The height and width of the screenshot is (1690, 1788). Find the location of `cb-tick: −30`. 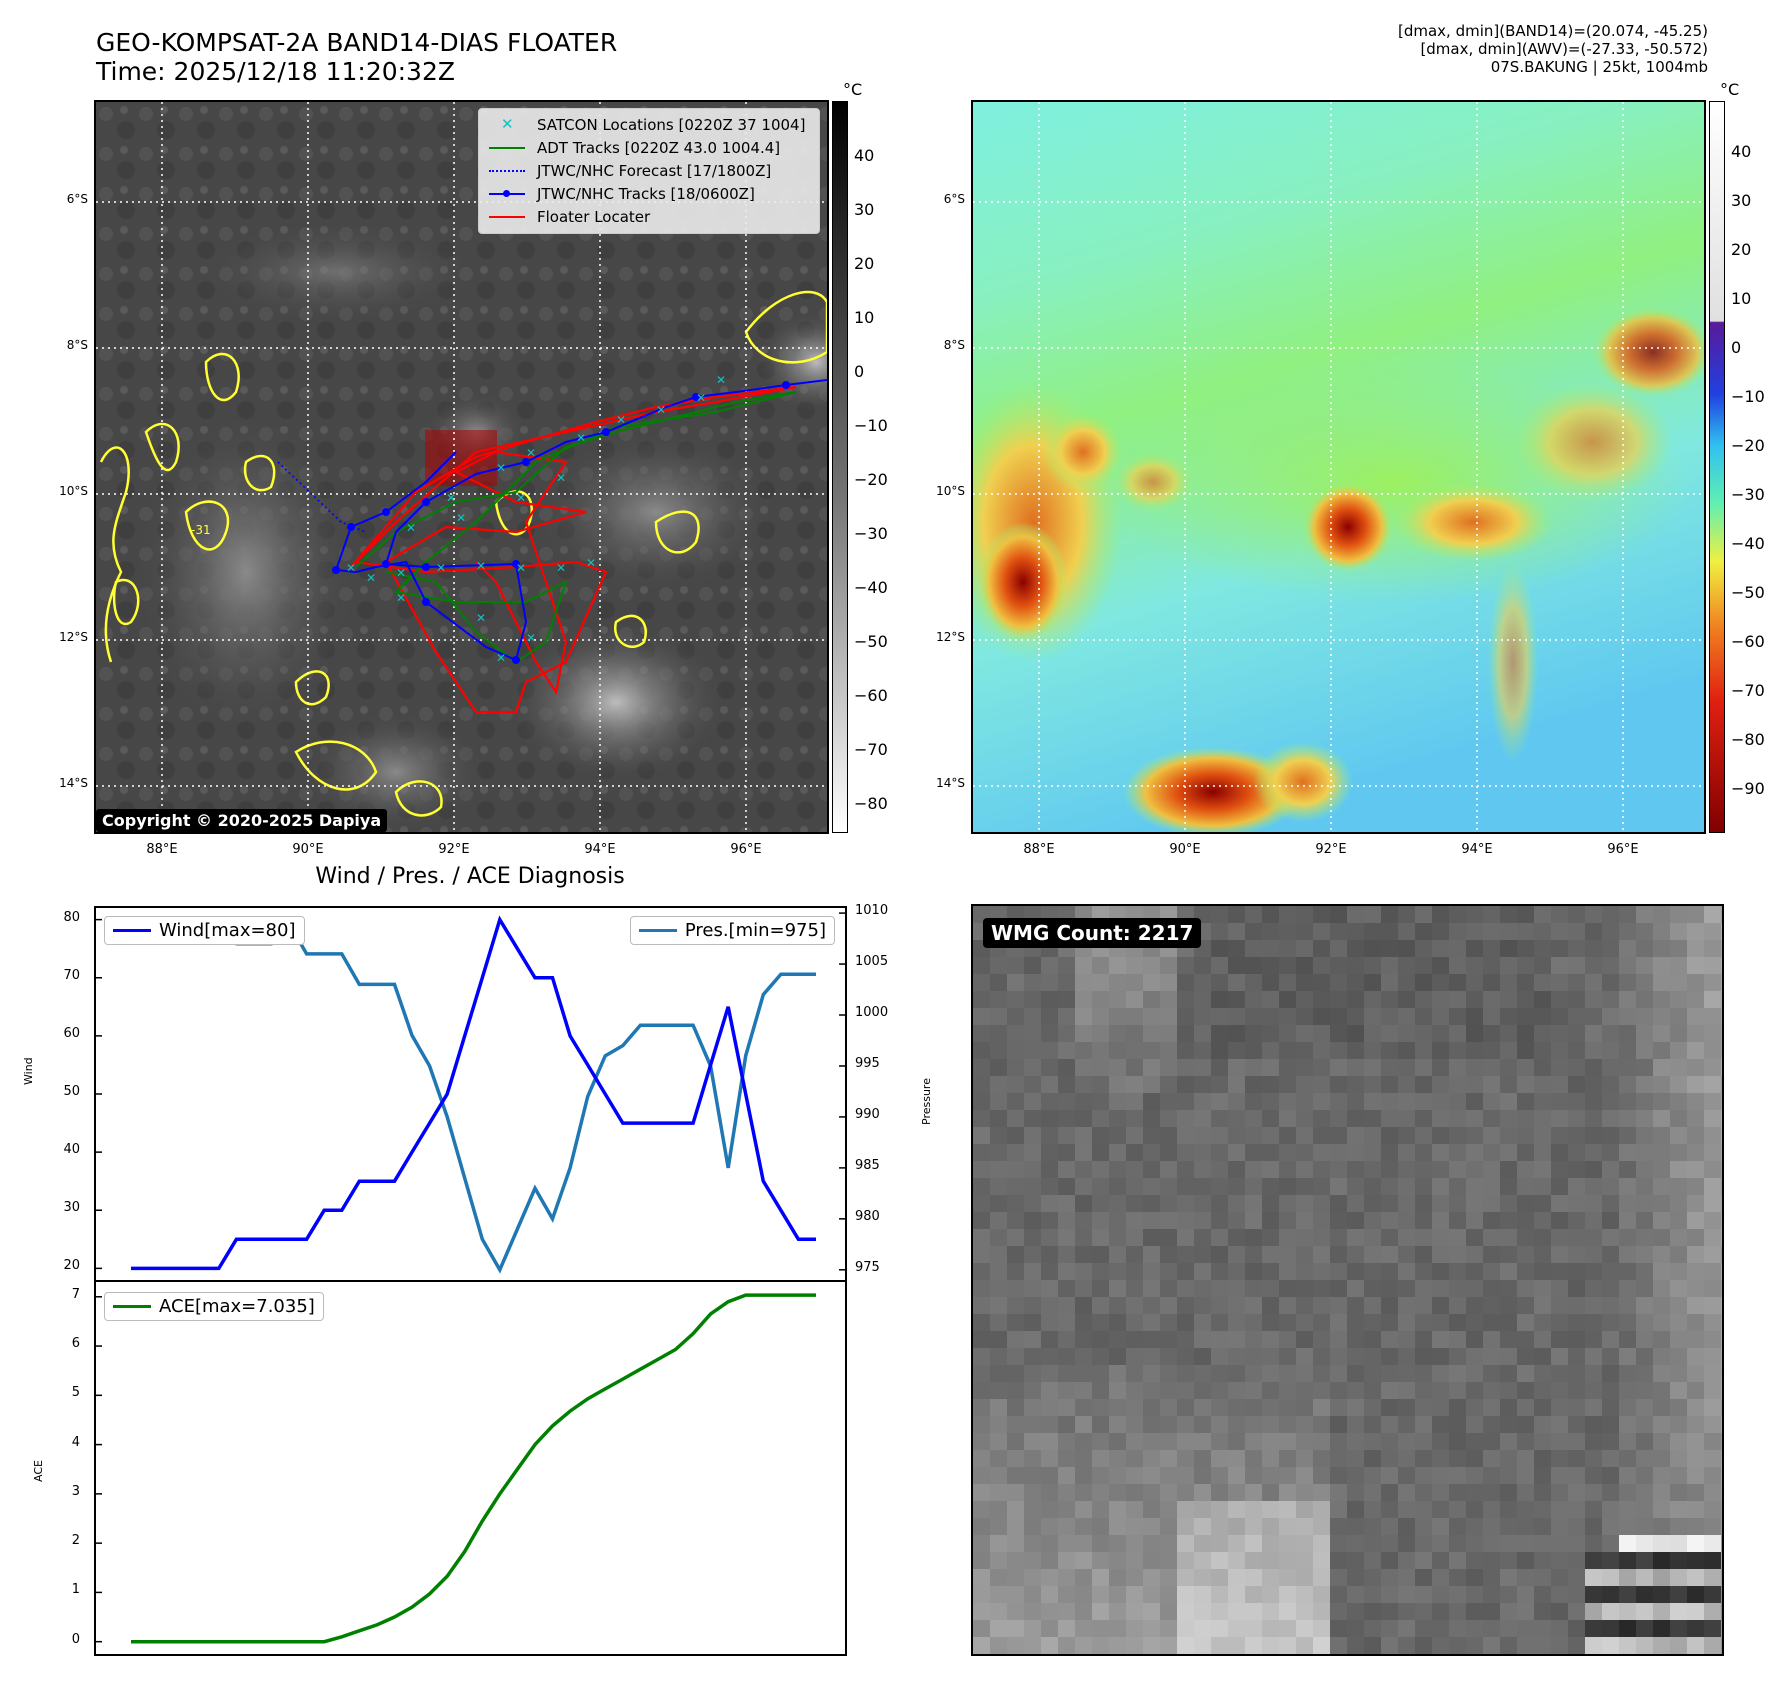

cb-tick: −30 is located at coordinates (871, 533).